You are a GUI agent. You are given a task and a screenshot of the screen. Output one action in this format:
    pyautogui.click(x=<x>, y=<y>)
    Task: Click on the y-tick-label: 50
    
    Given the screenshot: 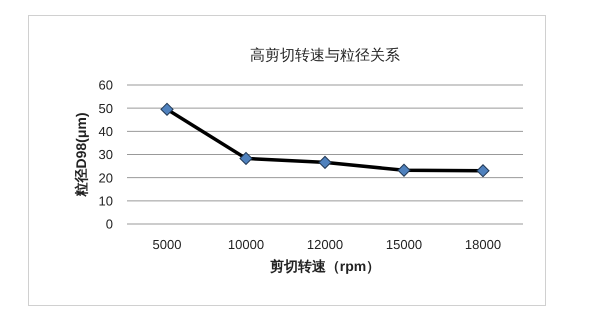 What is the action you would take?
    pyautogui.click(x=105, y=108)
    